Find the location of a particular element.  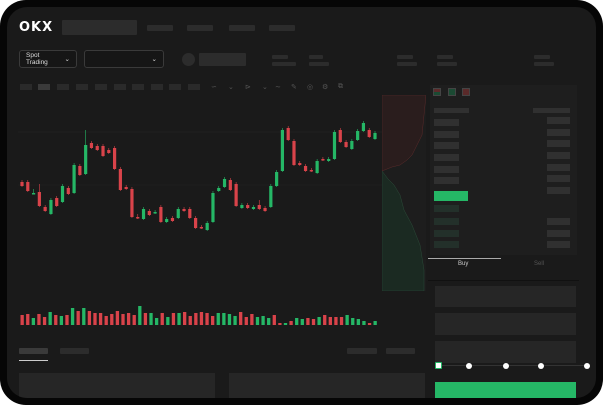

camera-icon: ◎ is located at coordinates (310, 87).